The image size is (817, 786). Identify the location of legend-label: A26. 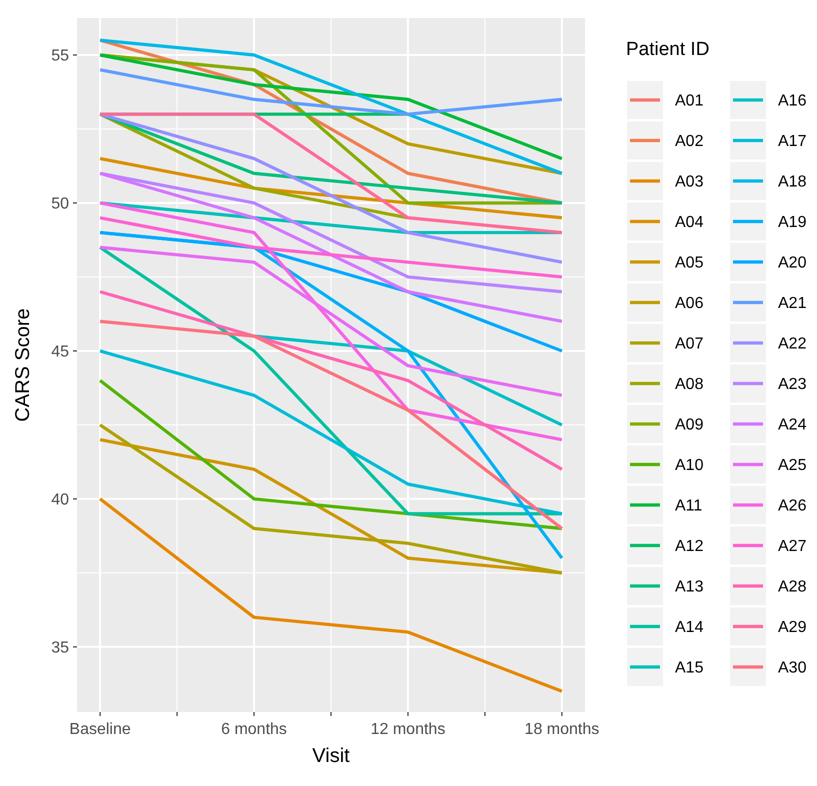
(792, 506).